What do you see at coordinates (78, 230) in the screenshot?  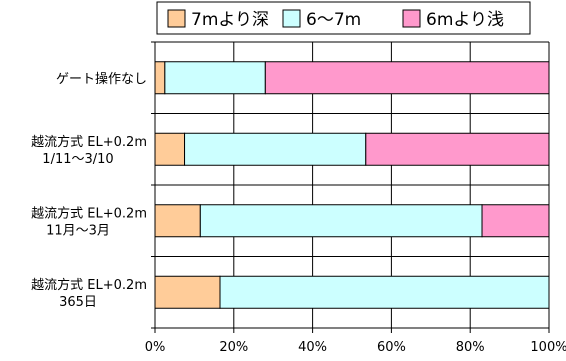 I see `category-label: 11月～3月` at bounding box center [78, 230].